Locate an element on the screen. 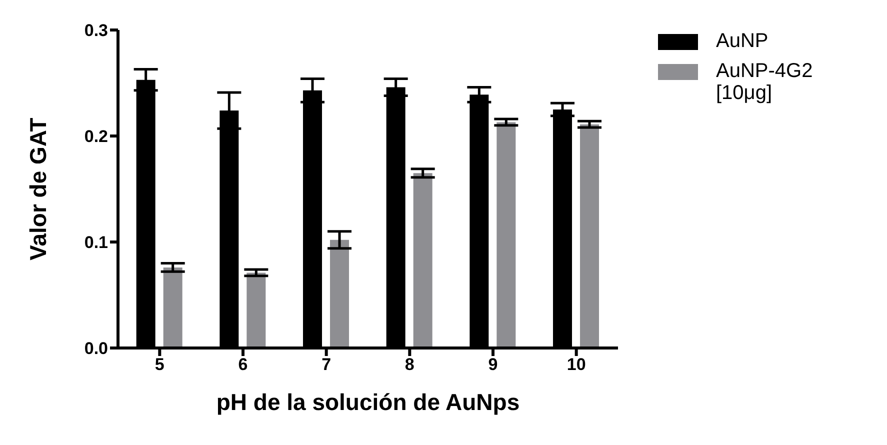 Image resolution: width=887 pixels, height=445 pixels. x-tick-label: 5 is located at coordinates (159, 364).